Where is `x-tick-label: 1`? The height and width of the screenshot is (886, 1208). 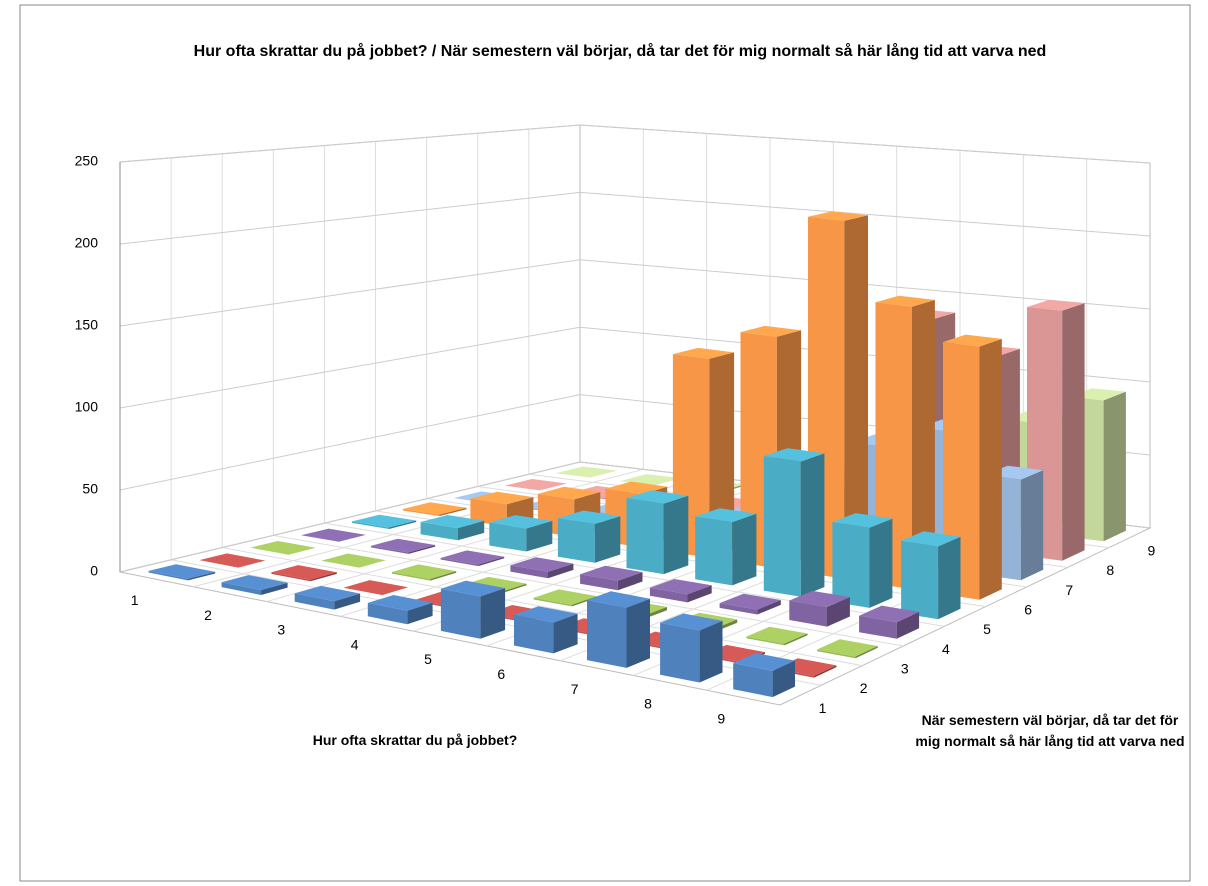 x-tick-label: 1 is located at coordinates (135, 600).